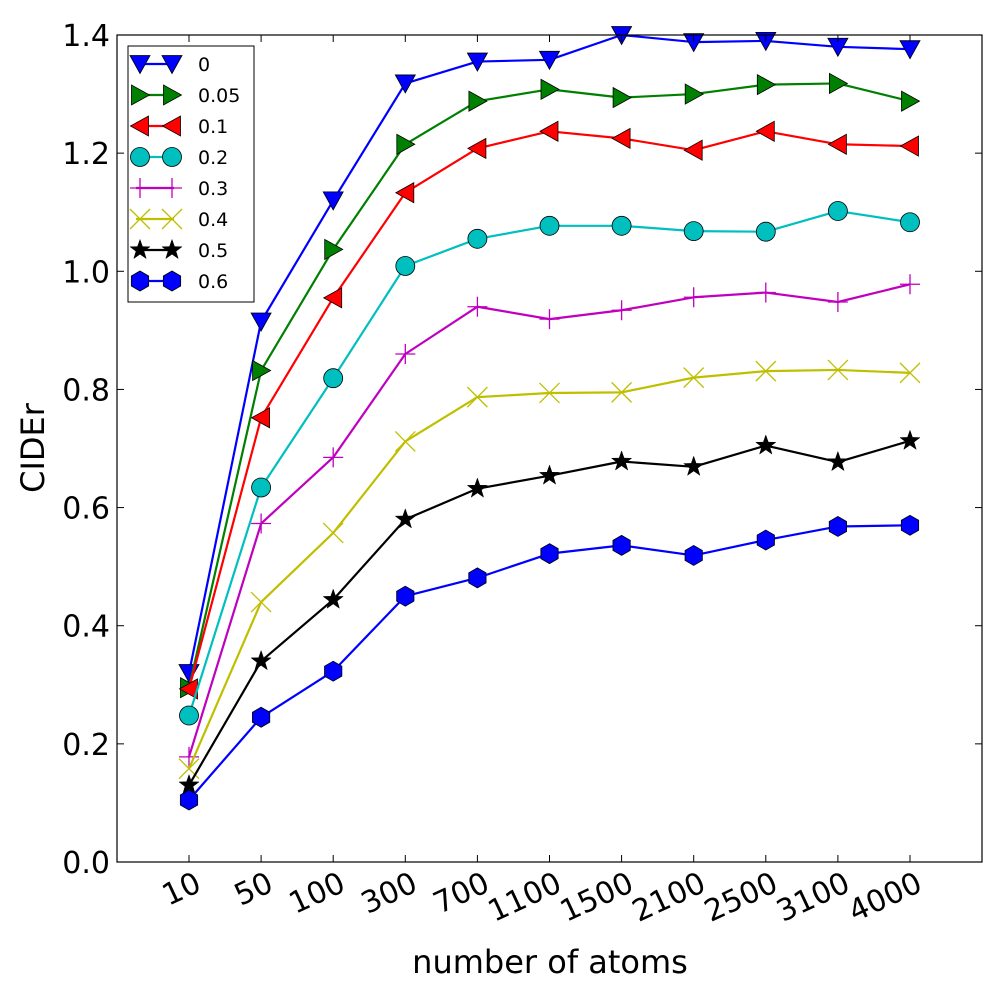  I want to click on data-point-0.05-1500, so click(622, 97).